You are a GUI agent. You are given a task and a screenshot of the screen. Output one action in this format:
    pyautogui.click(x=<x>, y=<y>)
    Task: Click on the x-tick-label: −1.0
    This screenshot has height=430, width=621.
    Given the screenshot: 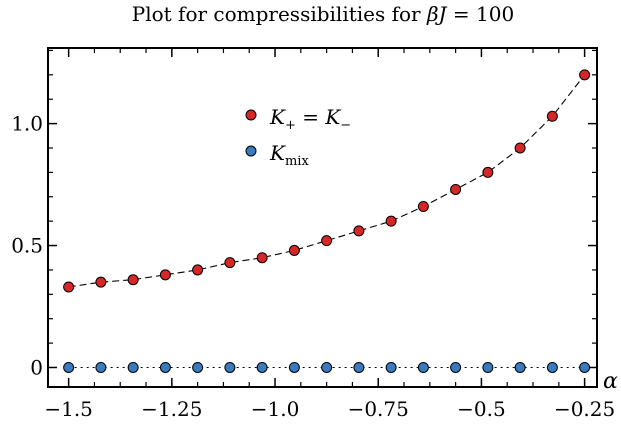 What is the action you would take?
    pyautogui.click(x=275, y=409)
    